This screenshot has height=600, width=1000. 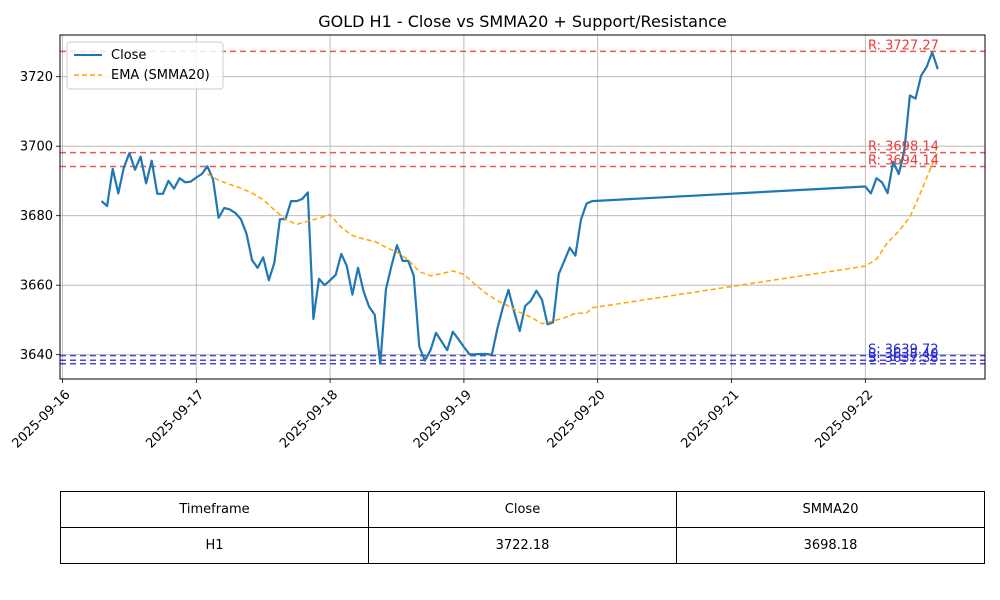 What do you see at coordinates (903, 161) in the screenshot?
I see `resistance-level-label: R: 3694.14` at bounding box center [903, 161].